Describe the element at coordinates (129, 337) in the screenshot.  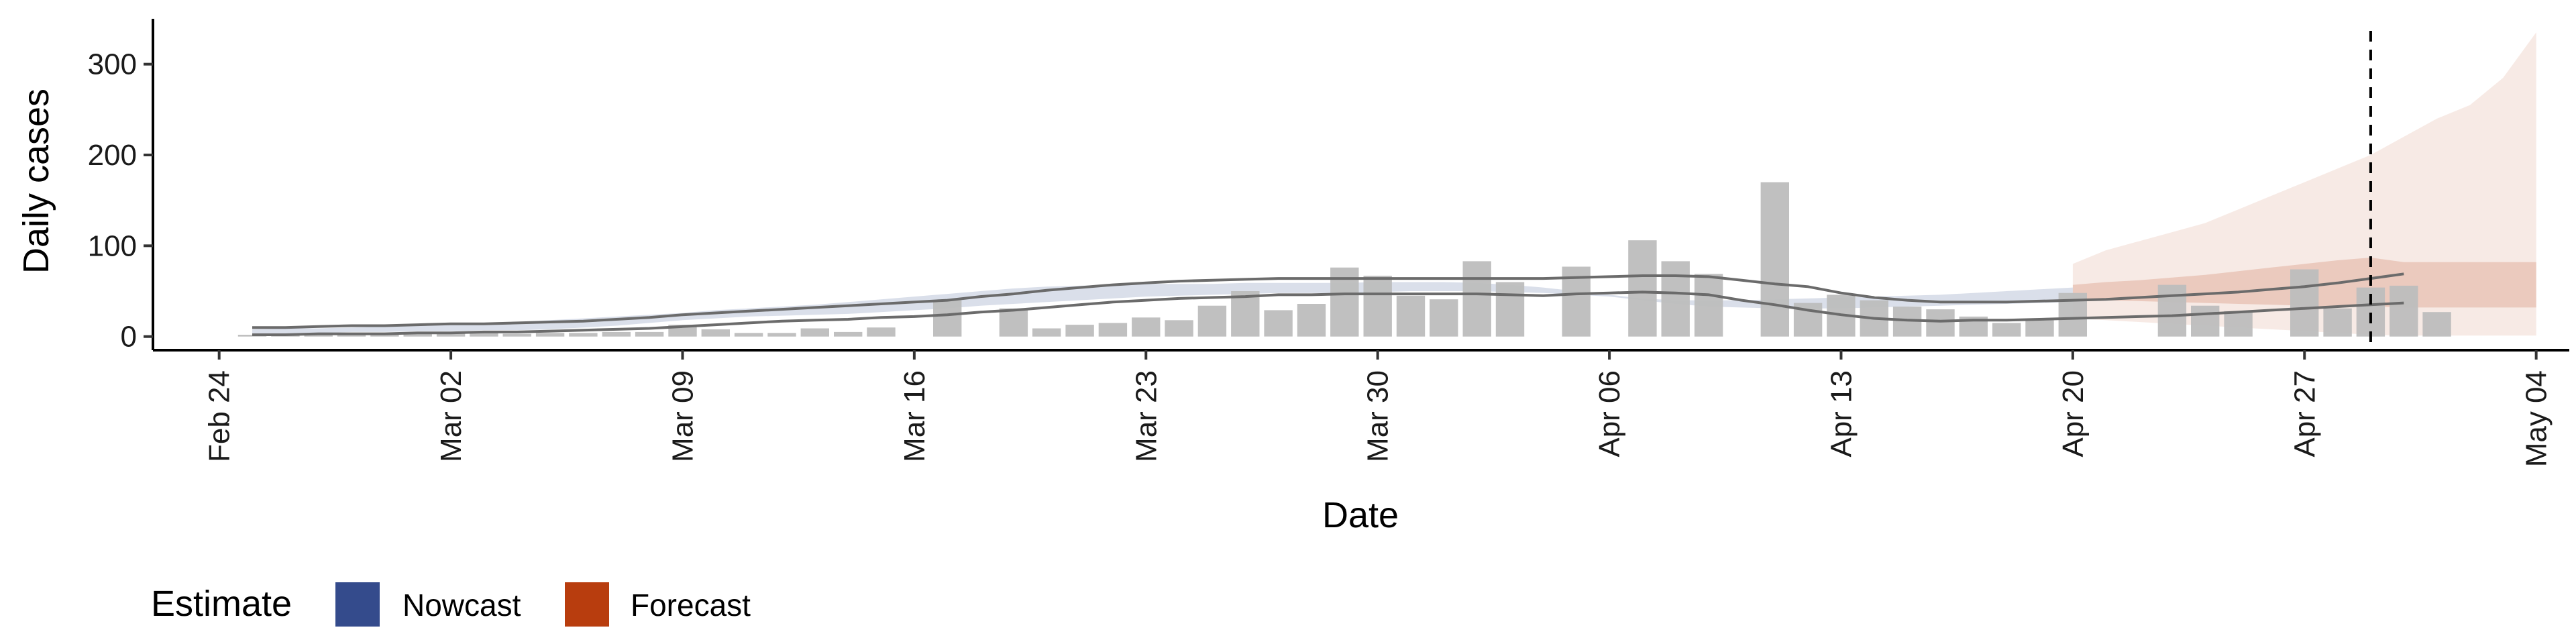
I see `y-tick-label: 0` at that location.